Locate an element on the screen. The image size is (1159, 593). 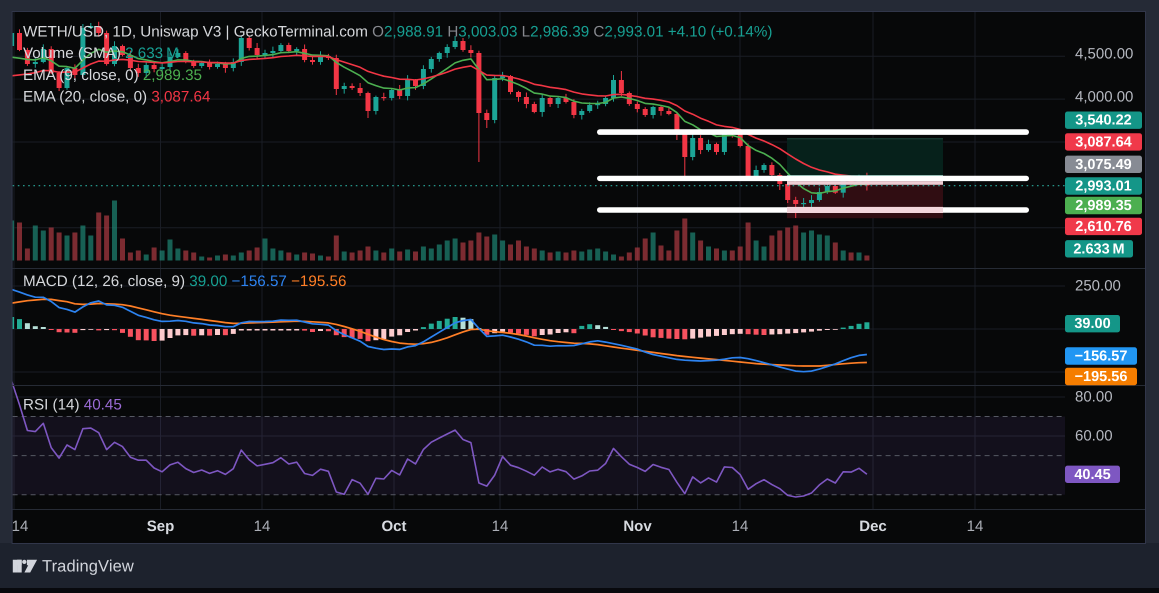
svg-text: 60.00 is located at coordinates (1094, 436).